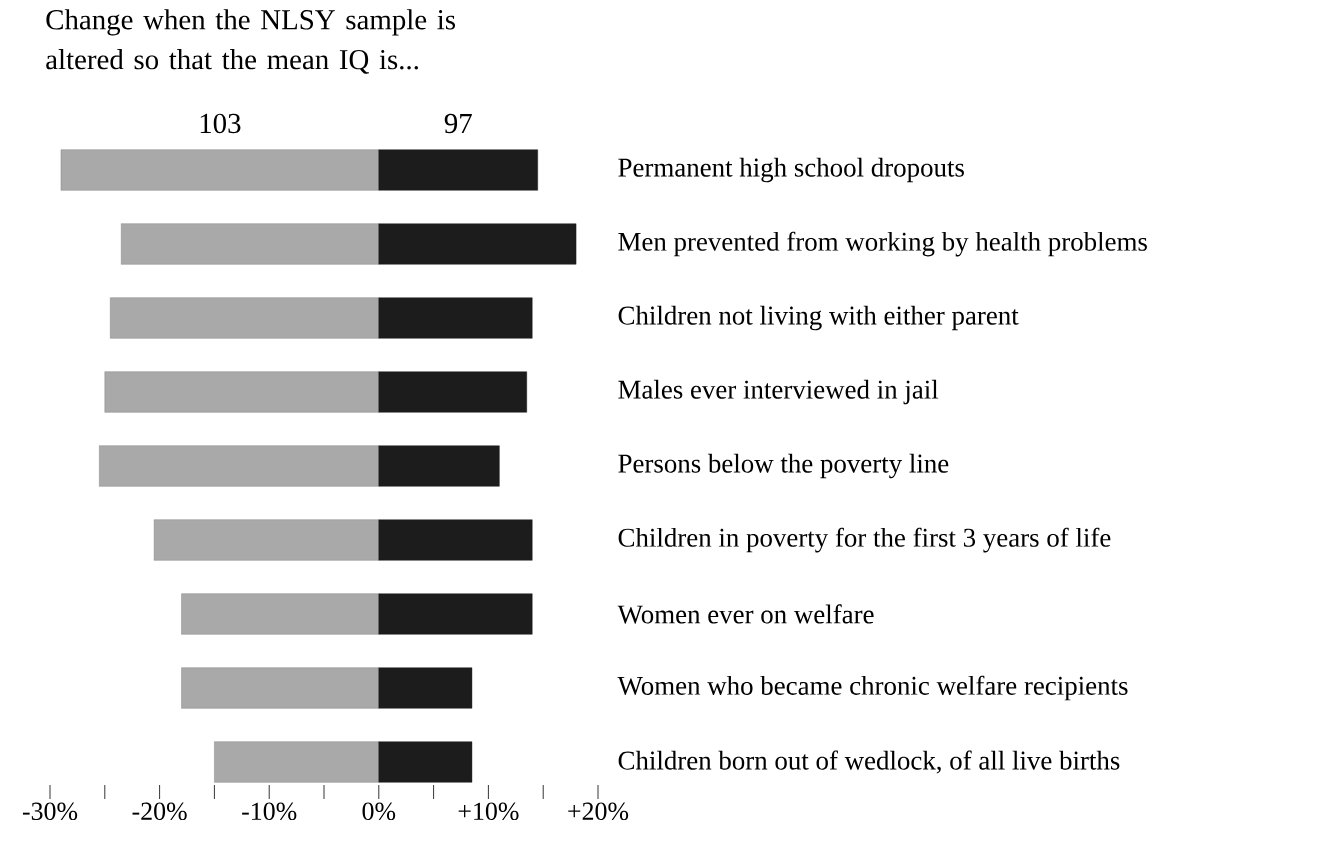  I want to click on x-tick-label: +20%, so click(598, 811).